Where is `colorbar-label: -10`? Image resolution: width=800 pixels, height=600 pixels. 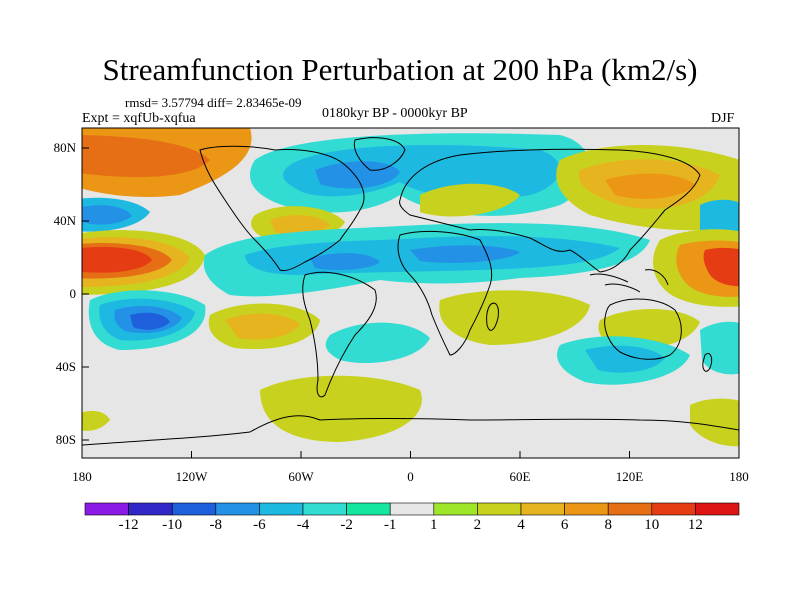
colorbar-label: -10 is located at coordinates (172, 525).